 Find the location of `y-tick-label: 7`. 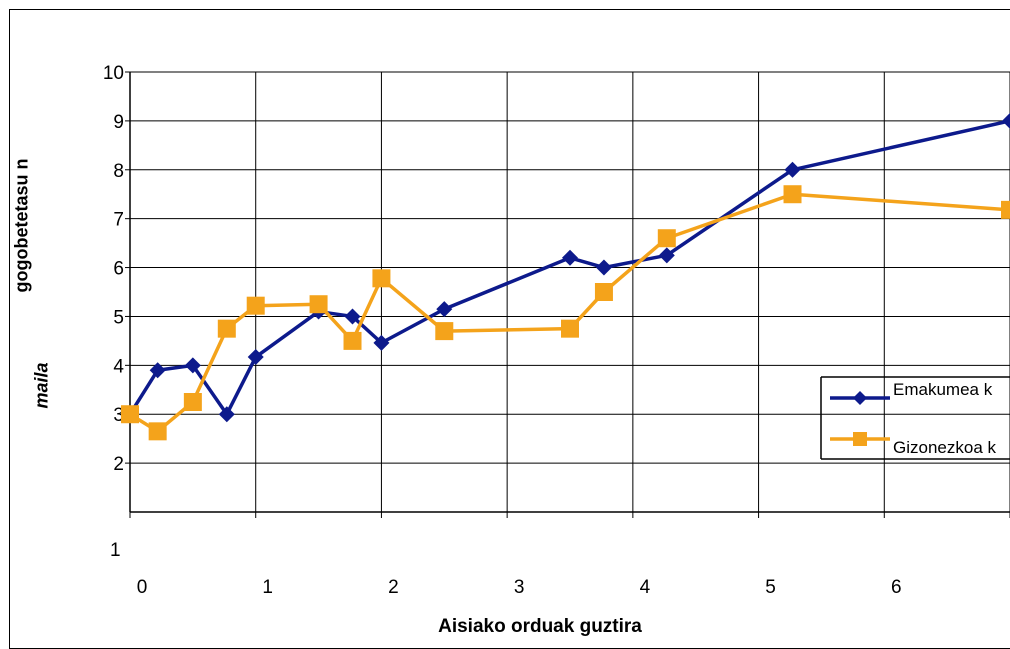

y-tick-label: 7 is located at coordinates (118, 220).